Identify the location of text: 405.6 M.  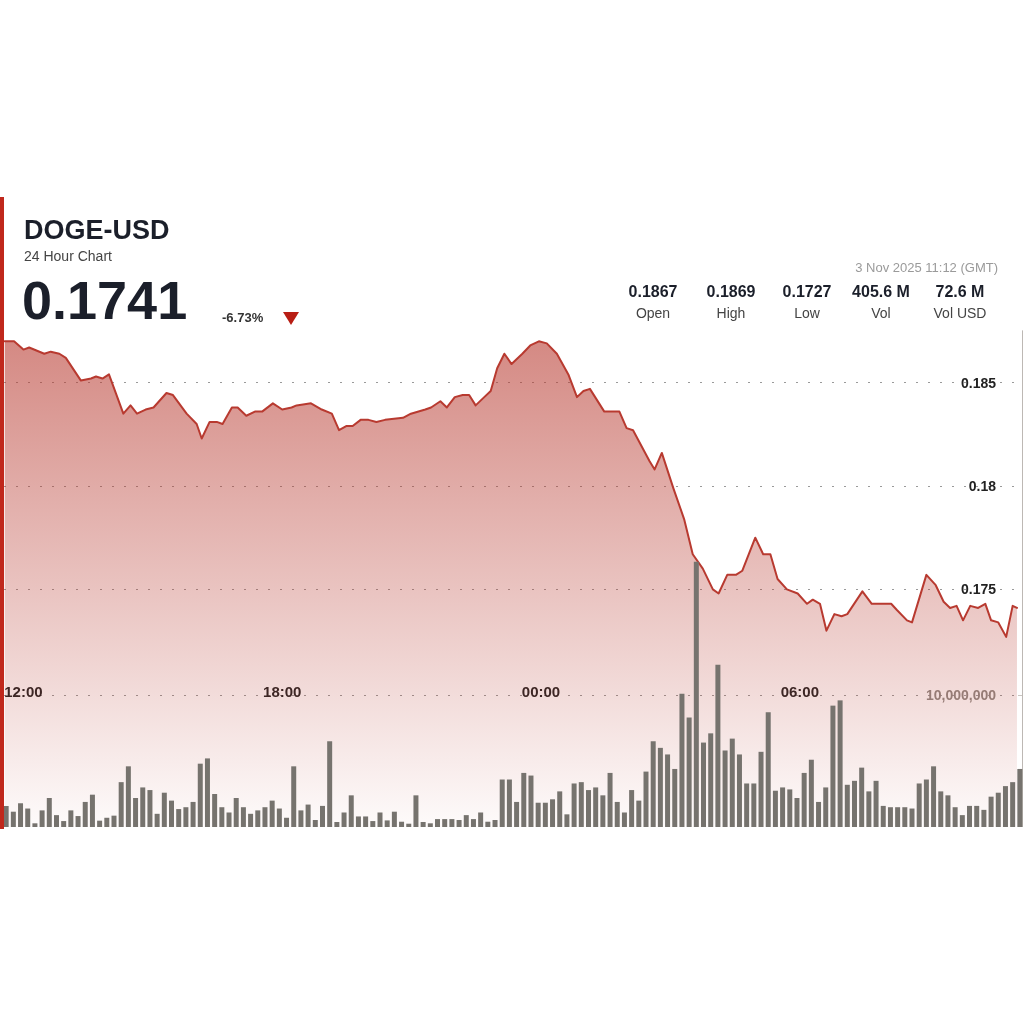
(881, 292).